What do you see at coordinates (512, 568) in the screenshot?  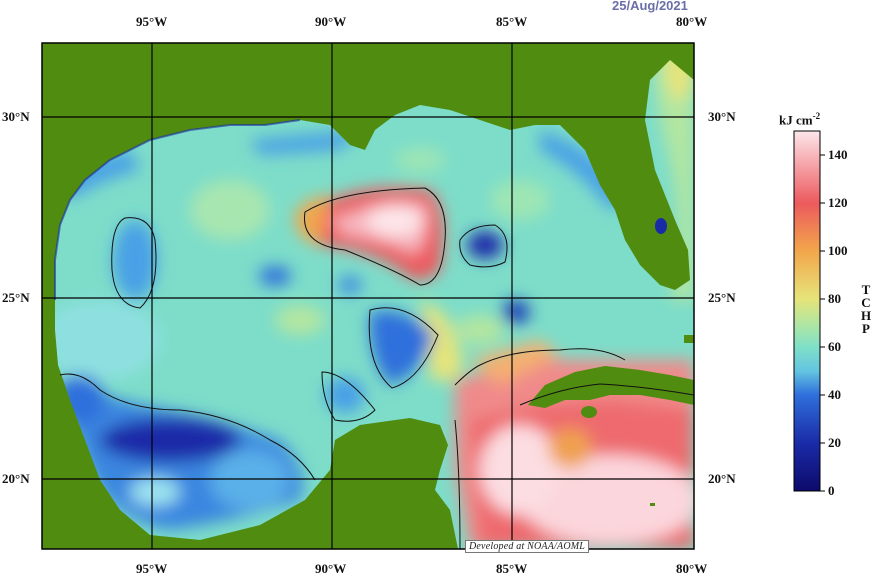 I see `lon-label-bottom-85w: 85°W` at bounding box center [512, 568].